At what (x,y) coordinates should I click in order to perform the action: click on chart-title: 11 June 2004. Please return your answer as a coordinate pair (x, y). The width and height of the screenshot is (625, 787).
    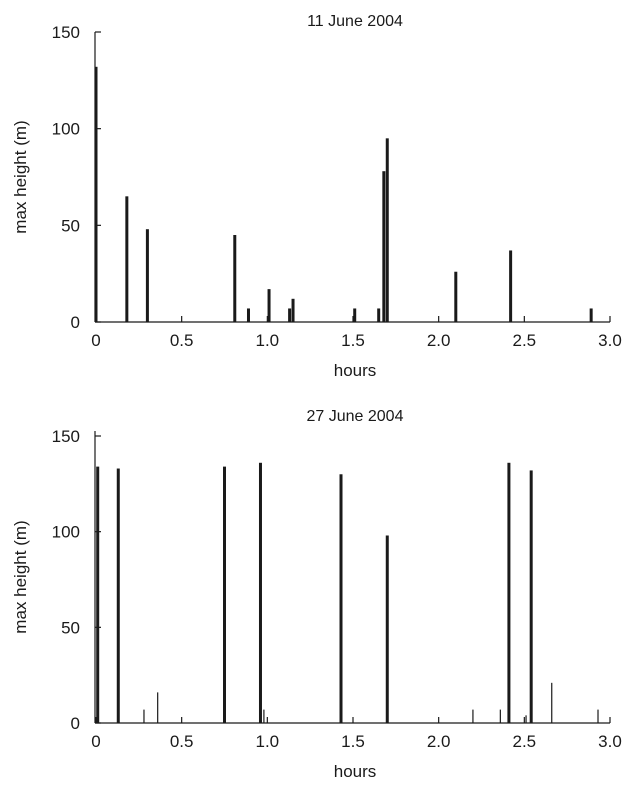
    Looking at the image, I should click on (355, 21).